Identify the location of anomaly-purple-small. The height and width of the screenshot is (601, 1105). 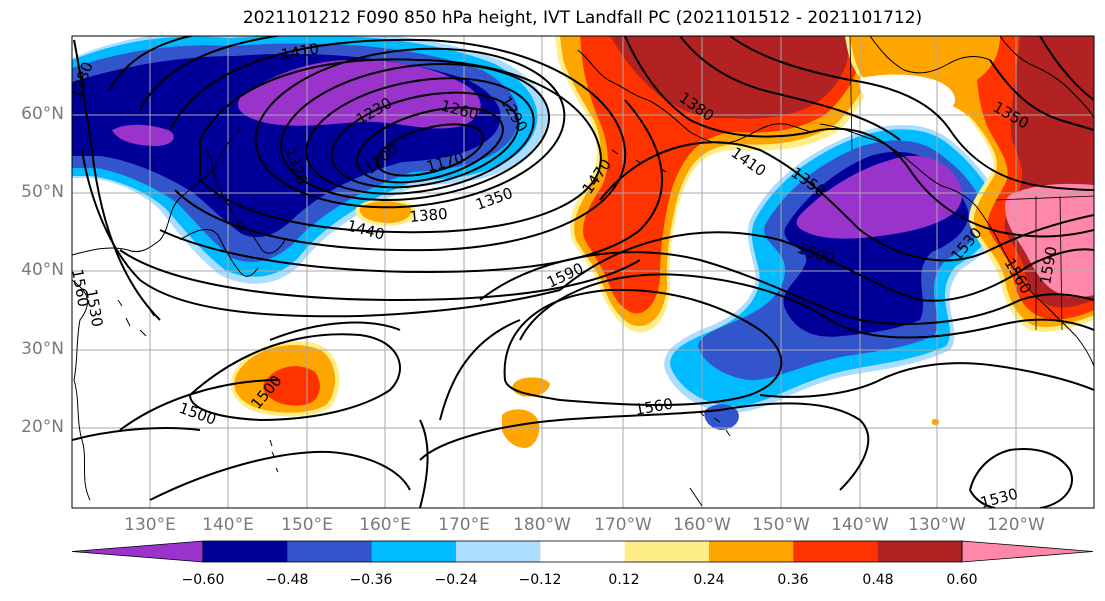
(143, 135).